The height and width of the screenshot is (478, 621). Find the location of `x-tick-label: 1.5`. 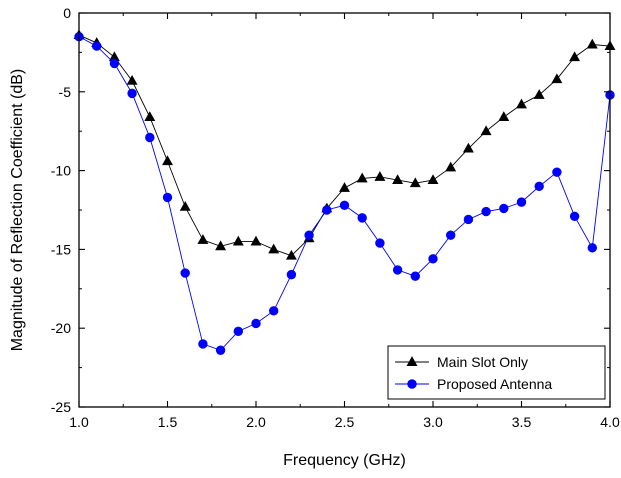

x-tick-label: 1.5 is located at coordinates (168, 422).